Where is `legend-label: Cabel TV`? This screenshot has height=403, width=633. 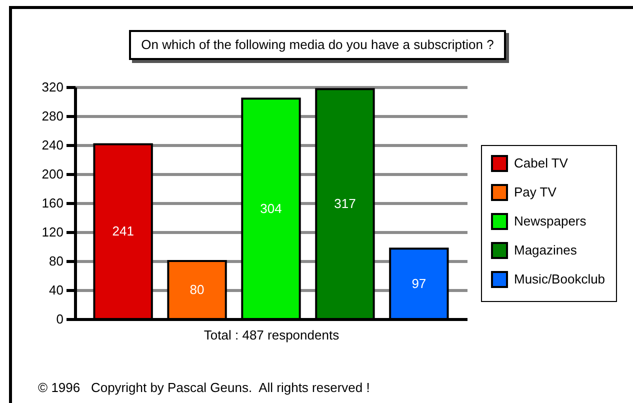
legend-label: Cabel TV is located at coordinates (541, 163).